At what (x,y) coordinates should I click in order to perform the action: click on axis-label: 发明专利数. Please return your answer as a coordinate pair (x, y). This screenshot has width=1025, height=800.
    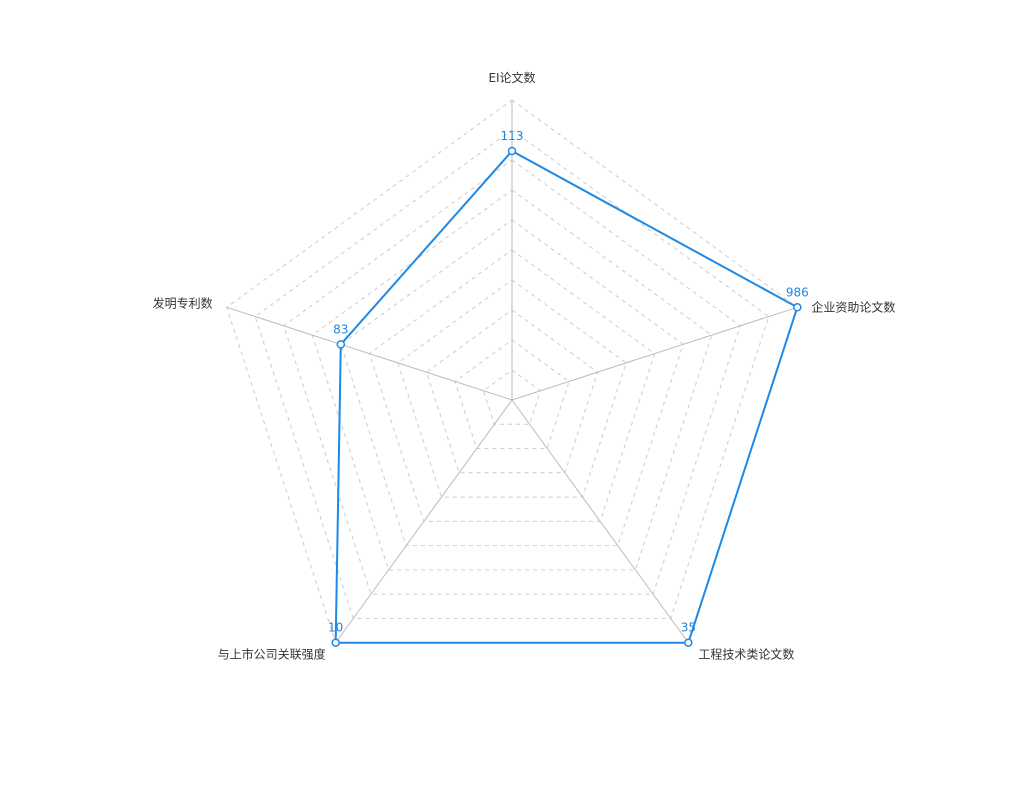
    Looking at the image, I should click on (183, 302).